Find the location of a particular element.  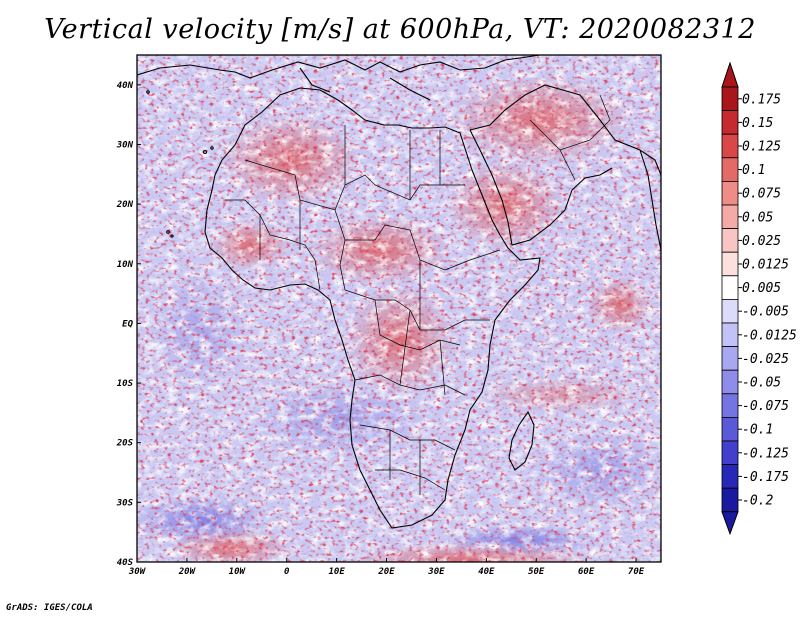

x-tick-label: 10W is located at coordinates (238, 572).